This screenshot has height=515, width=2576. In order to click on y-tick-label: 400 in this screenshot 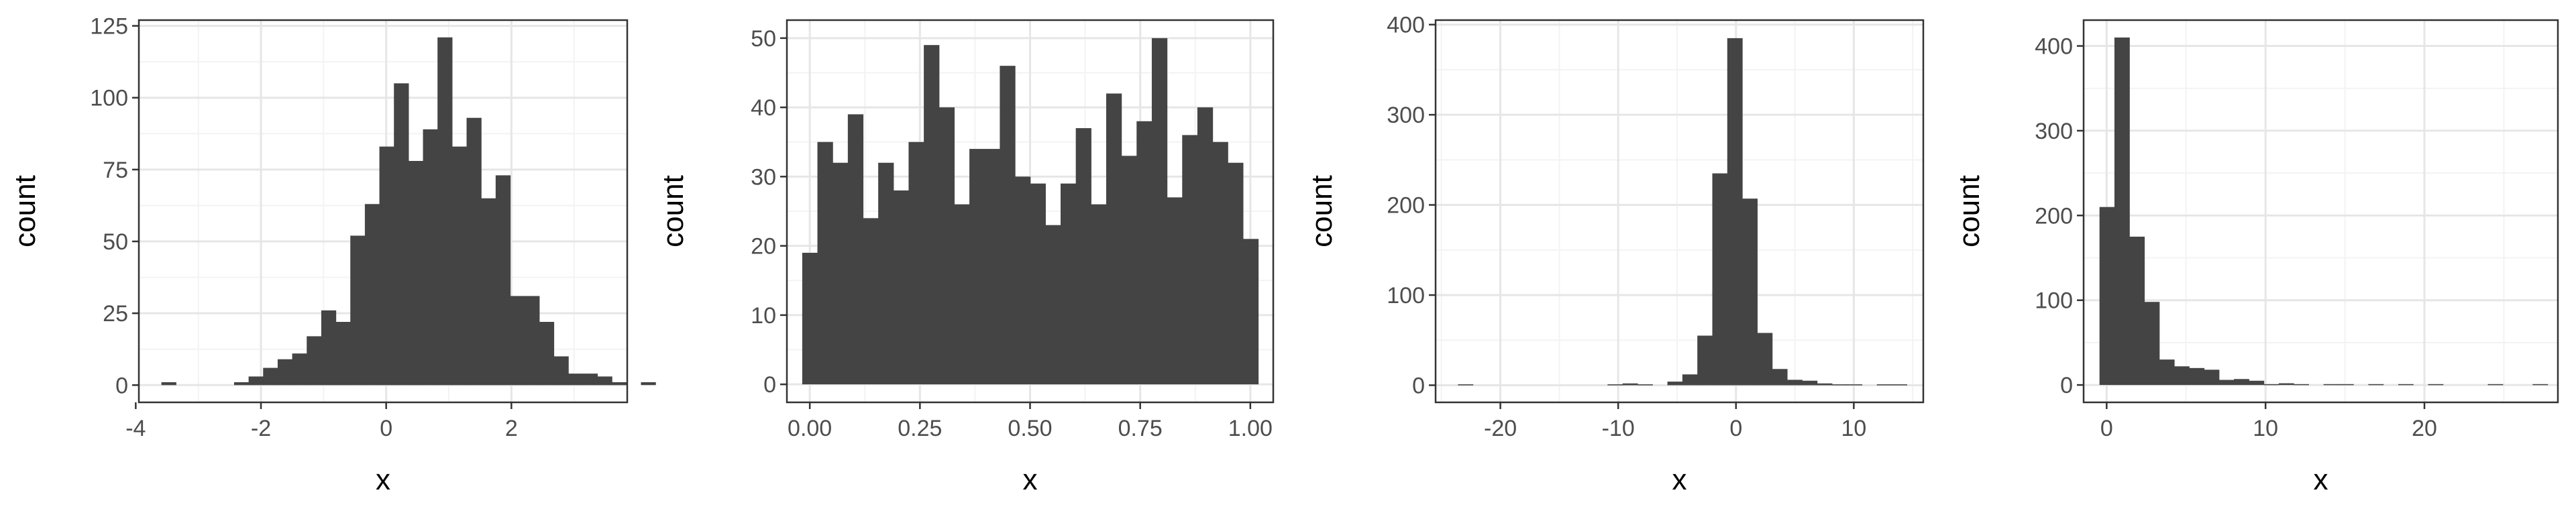, I will do `click(2054, 47)`.